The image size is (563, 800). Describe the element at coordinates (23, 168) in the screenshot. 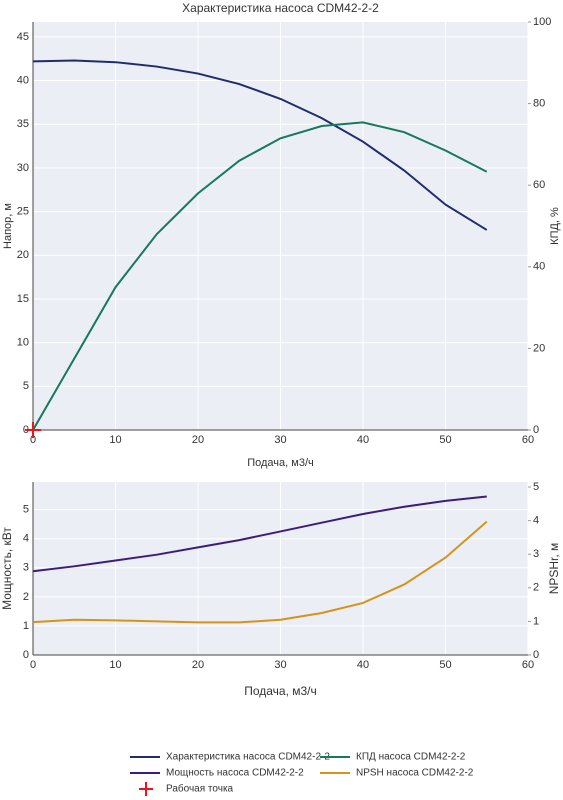

I see `y-tick-label: 30` at that location.